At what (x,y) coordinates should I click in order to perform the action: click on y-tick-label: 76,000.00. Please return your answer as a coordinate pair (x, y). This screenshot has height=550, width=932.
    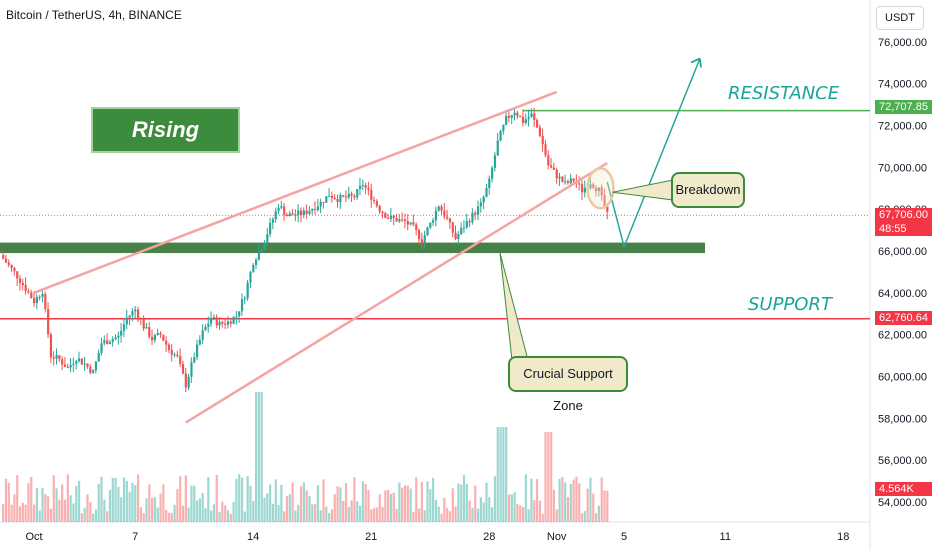
    Looking at the image, I should click on (902, 43).